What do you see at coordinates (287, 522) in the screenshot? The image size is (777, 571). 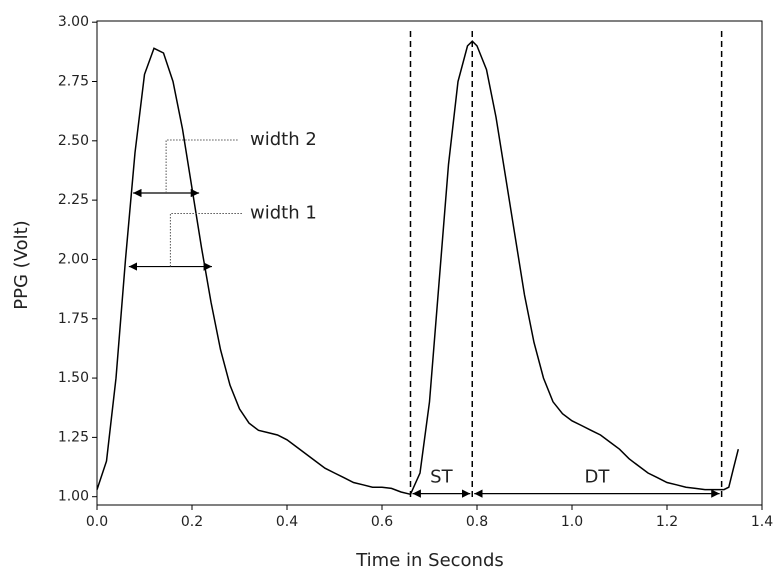 I see `x-tick-label: 0.4` at bounding box center [287, 522].